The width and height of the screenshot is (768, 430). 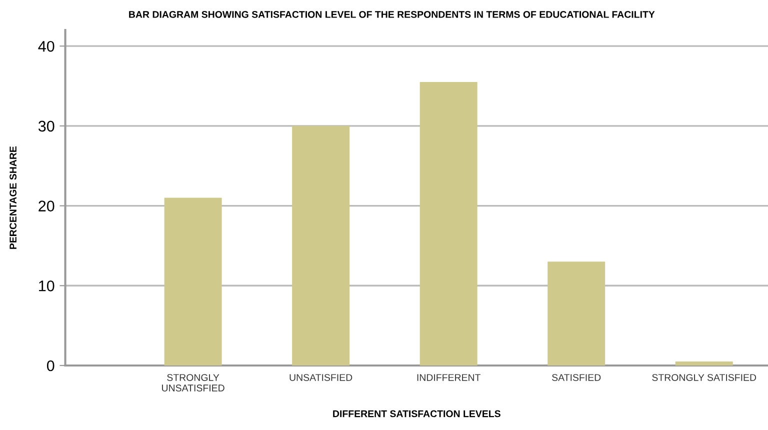 I want to click on x-tick-label: SATISFIED, so click(x=576, y=377).